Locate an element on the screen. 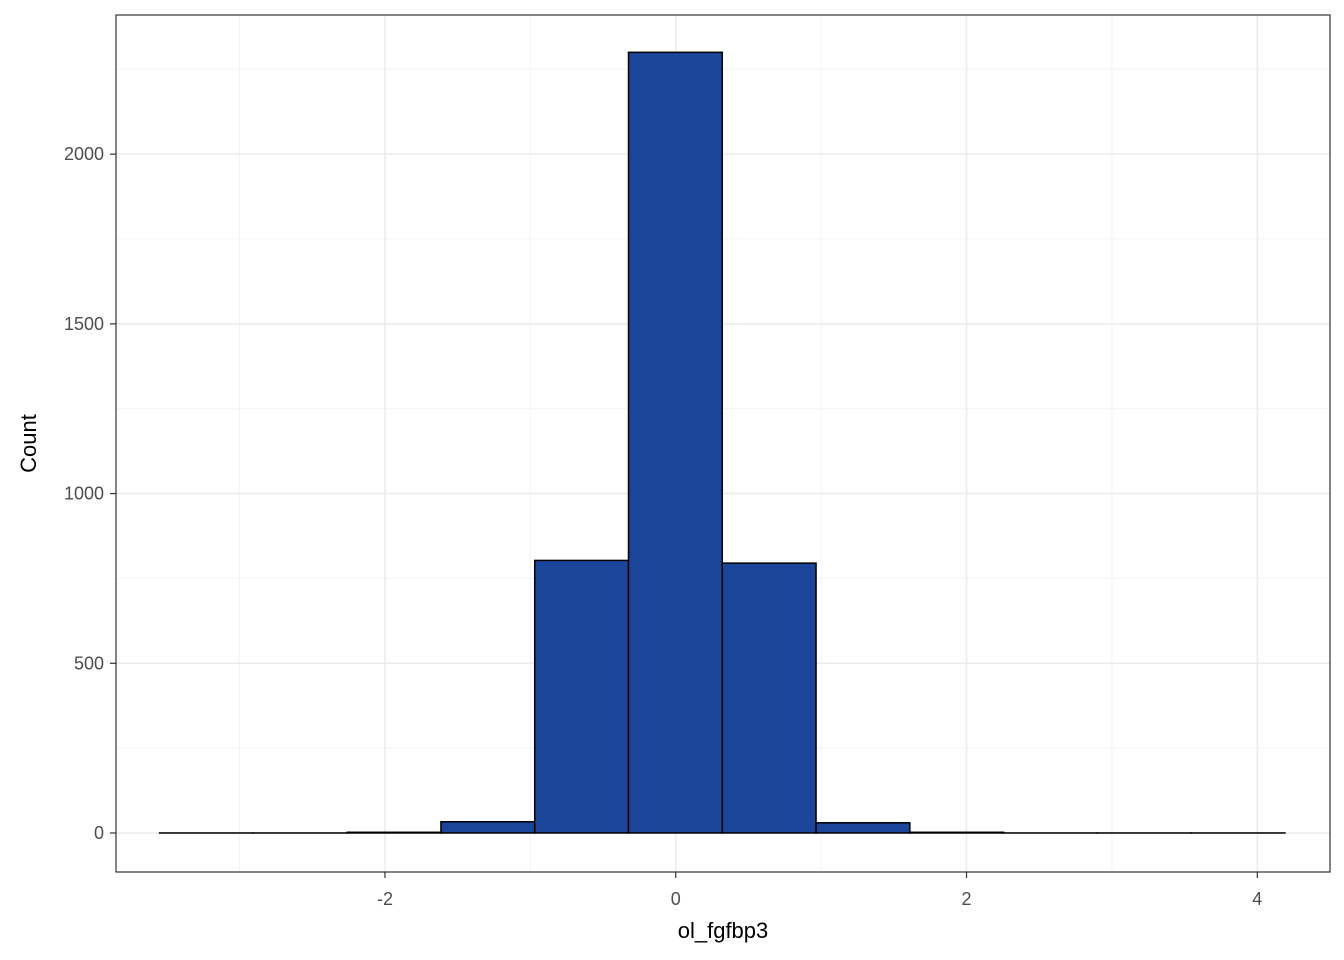 Image resolution: width=1344 pixels, height=960 pixels. y-tick-label: 0 is located at coordinates (99, 833).